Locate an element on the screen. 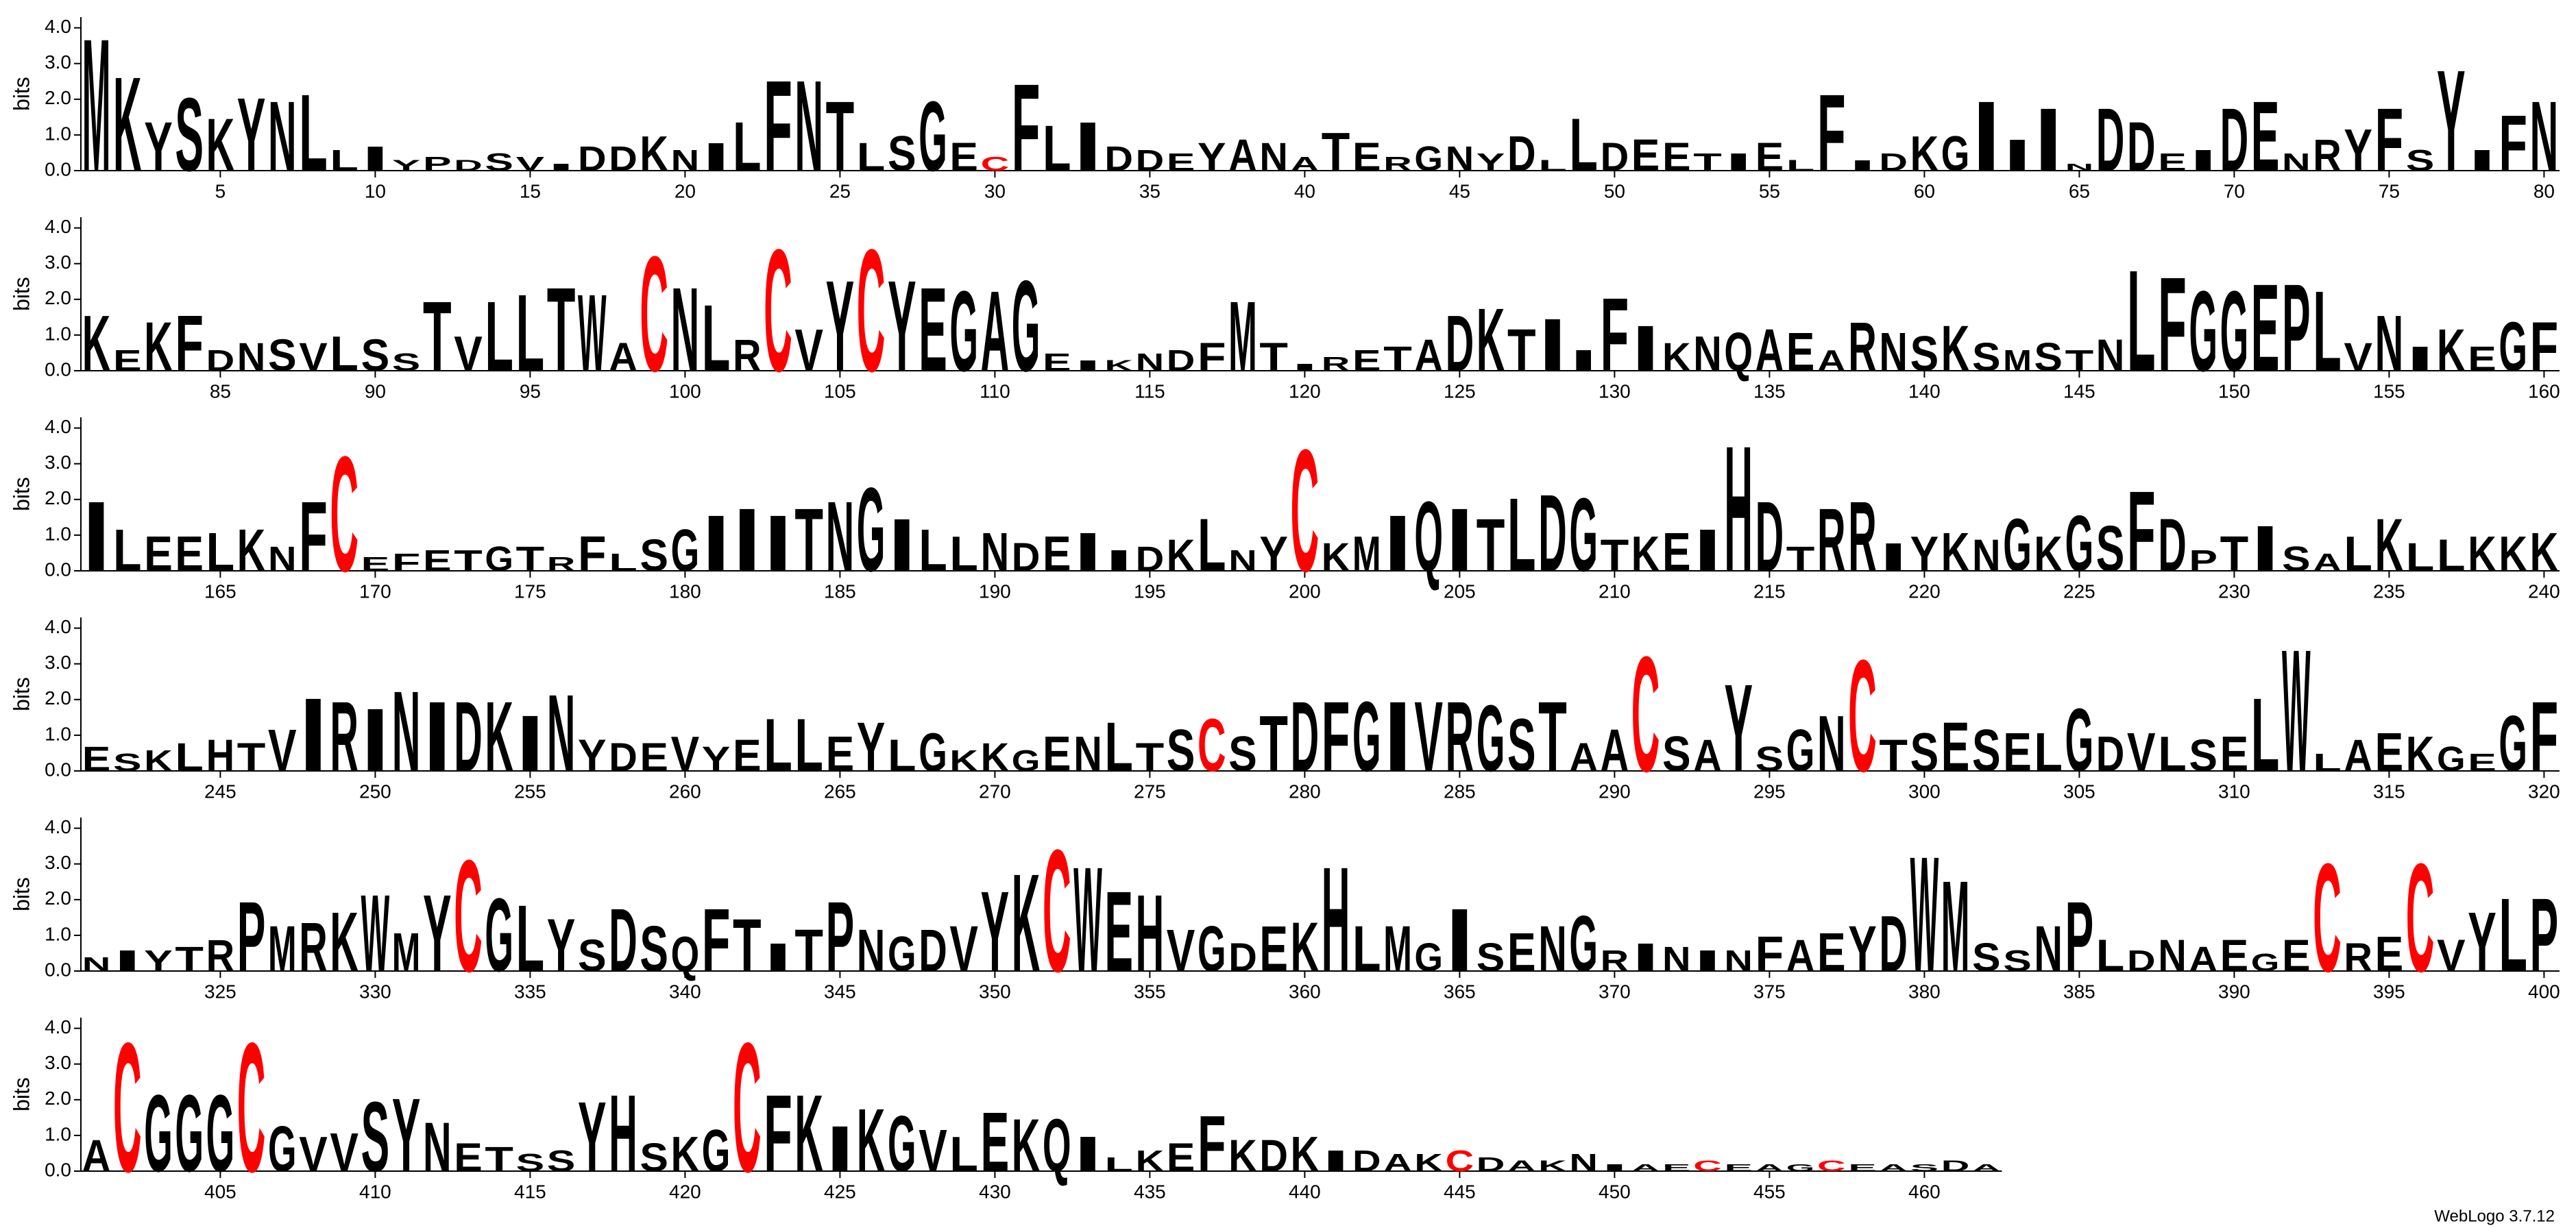 The height and width of the screenshot is (1228, 2576). x-tick-label: 285 is located at coordinates (1460, 791).